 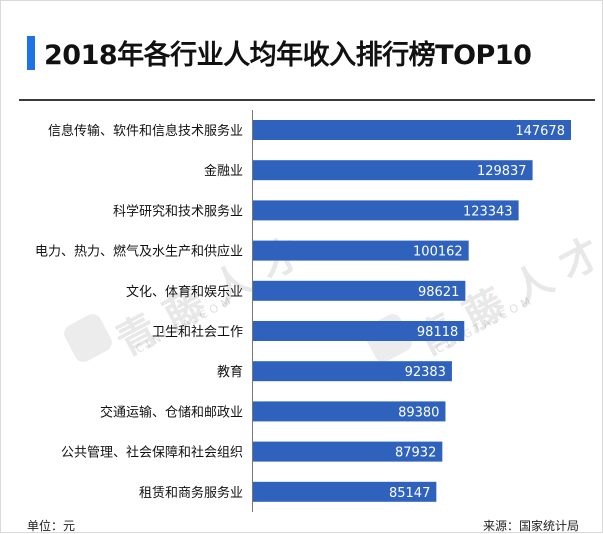 I want to click on category-label: 公共管理、社会保障和社会组织, so click(x=152, y=453).